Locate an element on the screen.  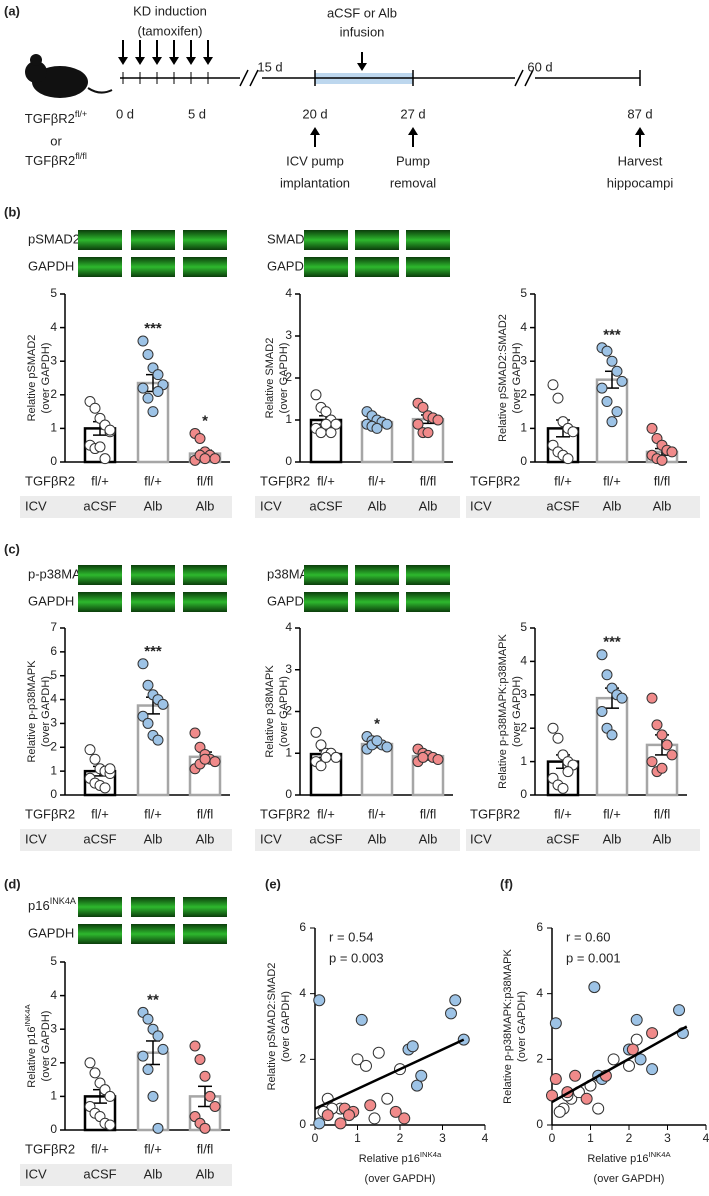
blot-label: pSMAD2 is located at coordinates (54, 238).